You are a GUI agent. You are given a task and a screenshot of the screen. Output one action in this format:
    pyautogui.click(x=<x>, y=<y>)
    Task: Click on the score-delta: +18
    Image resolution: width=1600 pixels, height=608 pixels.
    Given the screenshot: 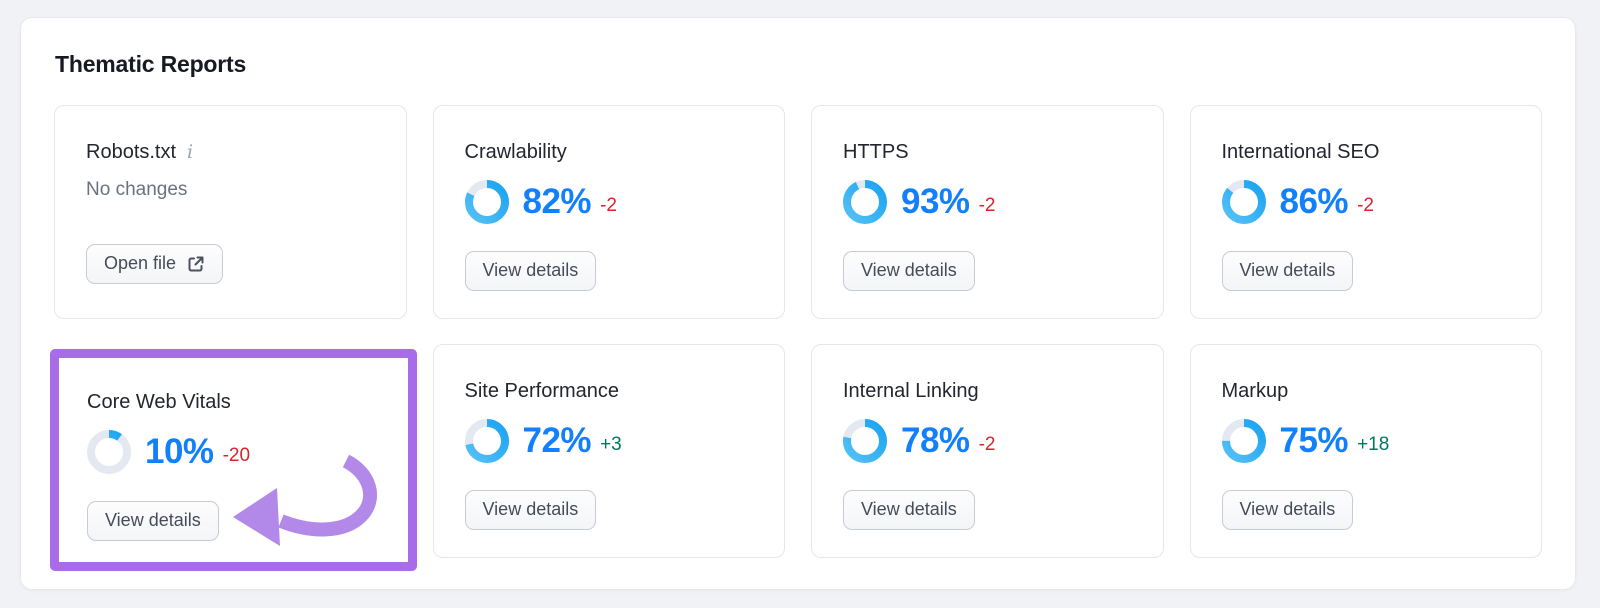 What is the action you would take?
    pyautogui.click(x=1373, y=444)
    